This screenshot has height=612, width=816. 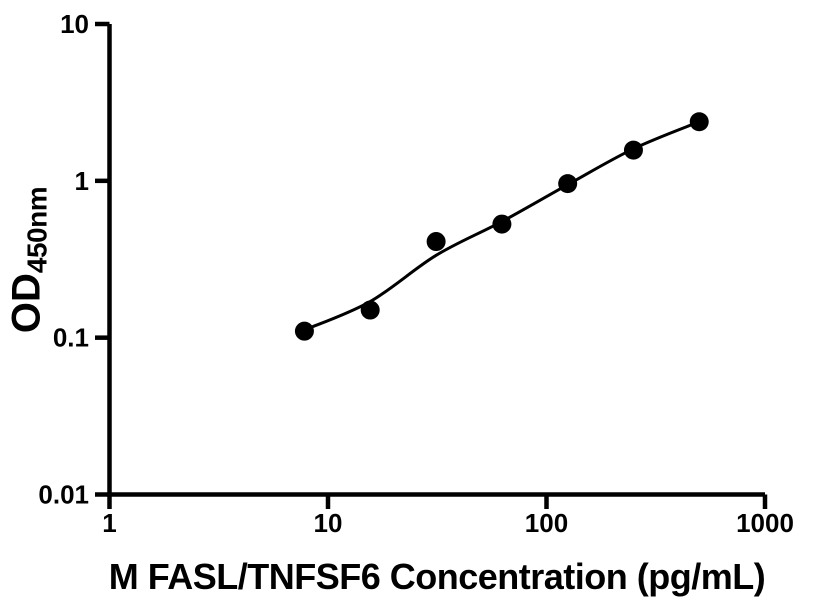 What do you see at coordinates (37, 230) in the screenshot?
I see `y-axis-title-subscript: 450nm` at bounding box center [37, 230].